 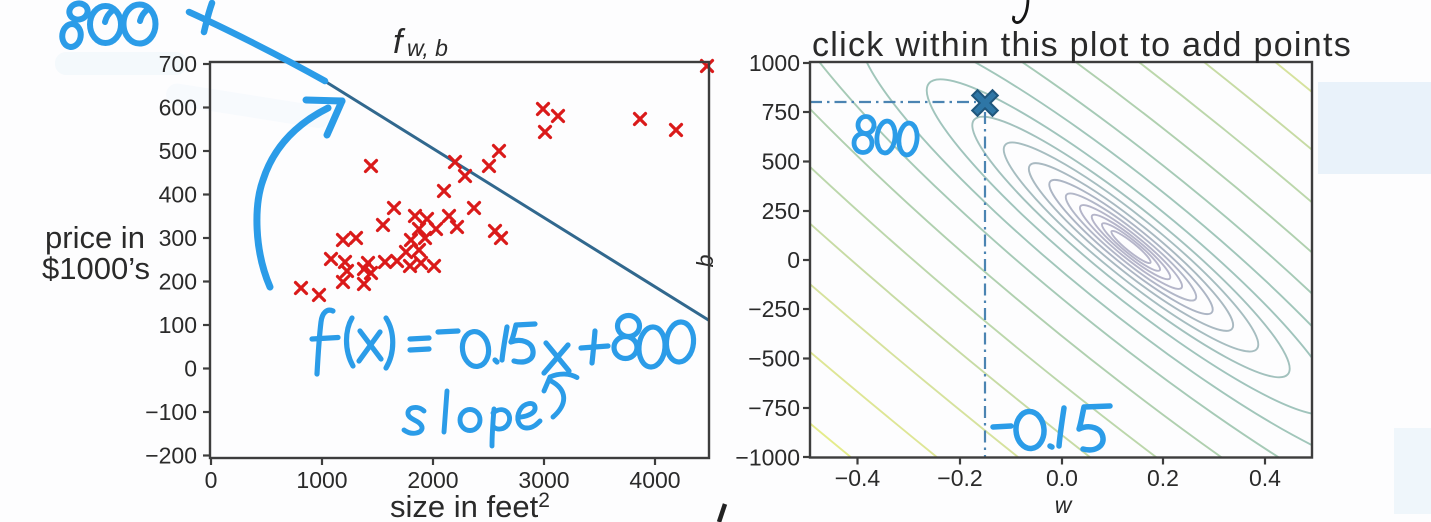 What do you see at coordinates (774, 359) in the screenshot?
I see `svg-text: −500` at bounding box center [774, 359].